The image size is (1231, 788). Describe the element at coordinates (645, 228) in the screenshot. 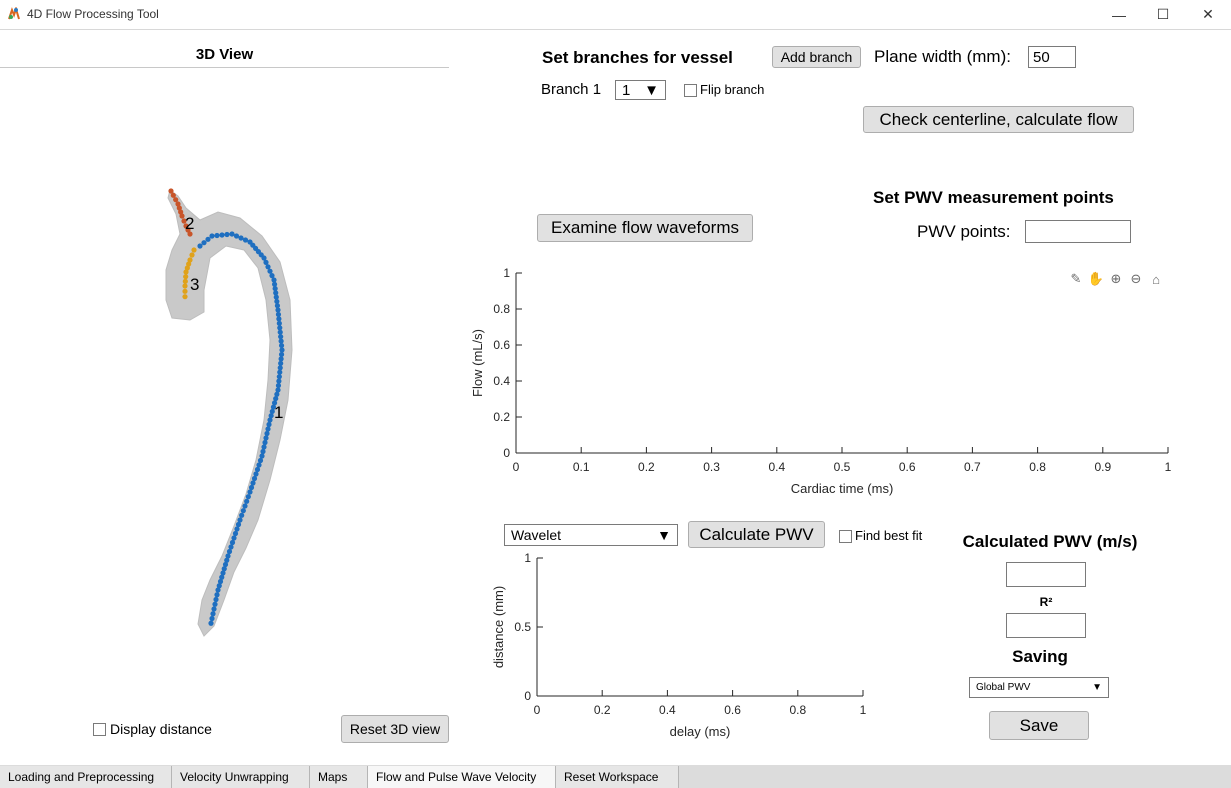

I see `examine-flow-waveforms-button: Examine flow waveforms` at that location.